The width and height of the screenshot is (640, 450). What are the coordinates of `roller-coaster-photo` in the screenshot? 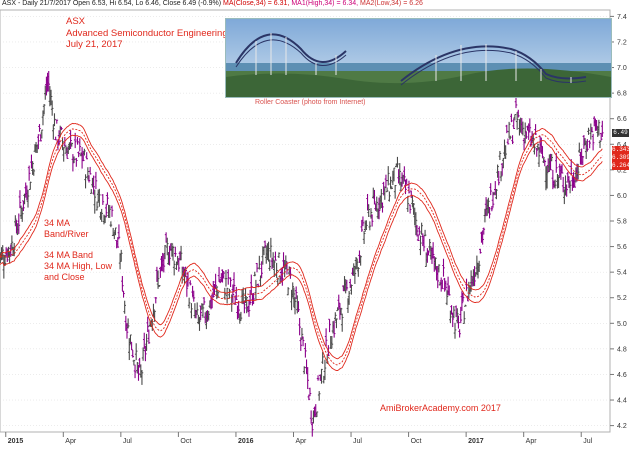 It's located at (418, 58).